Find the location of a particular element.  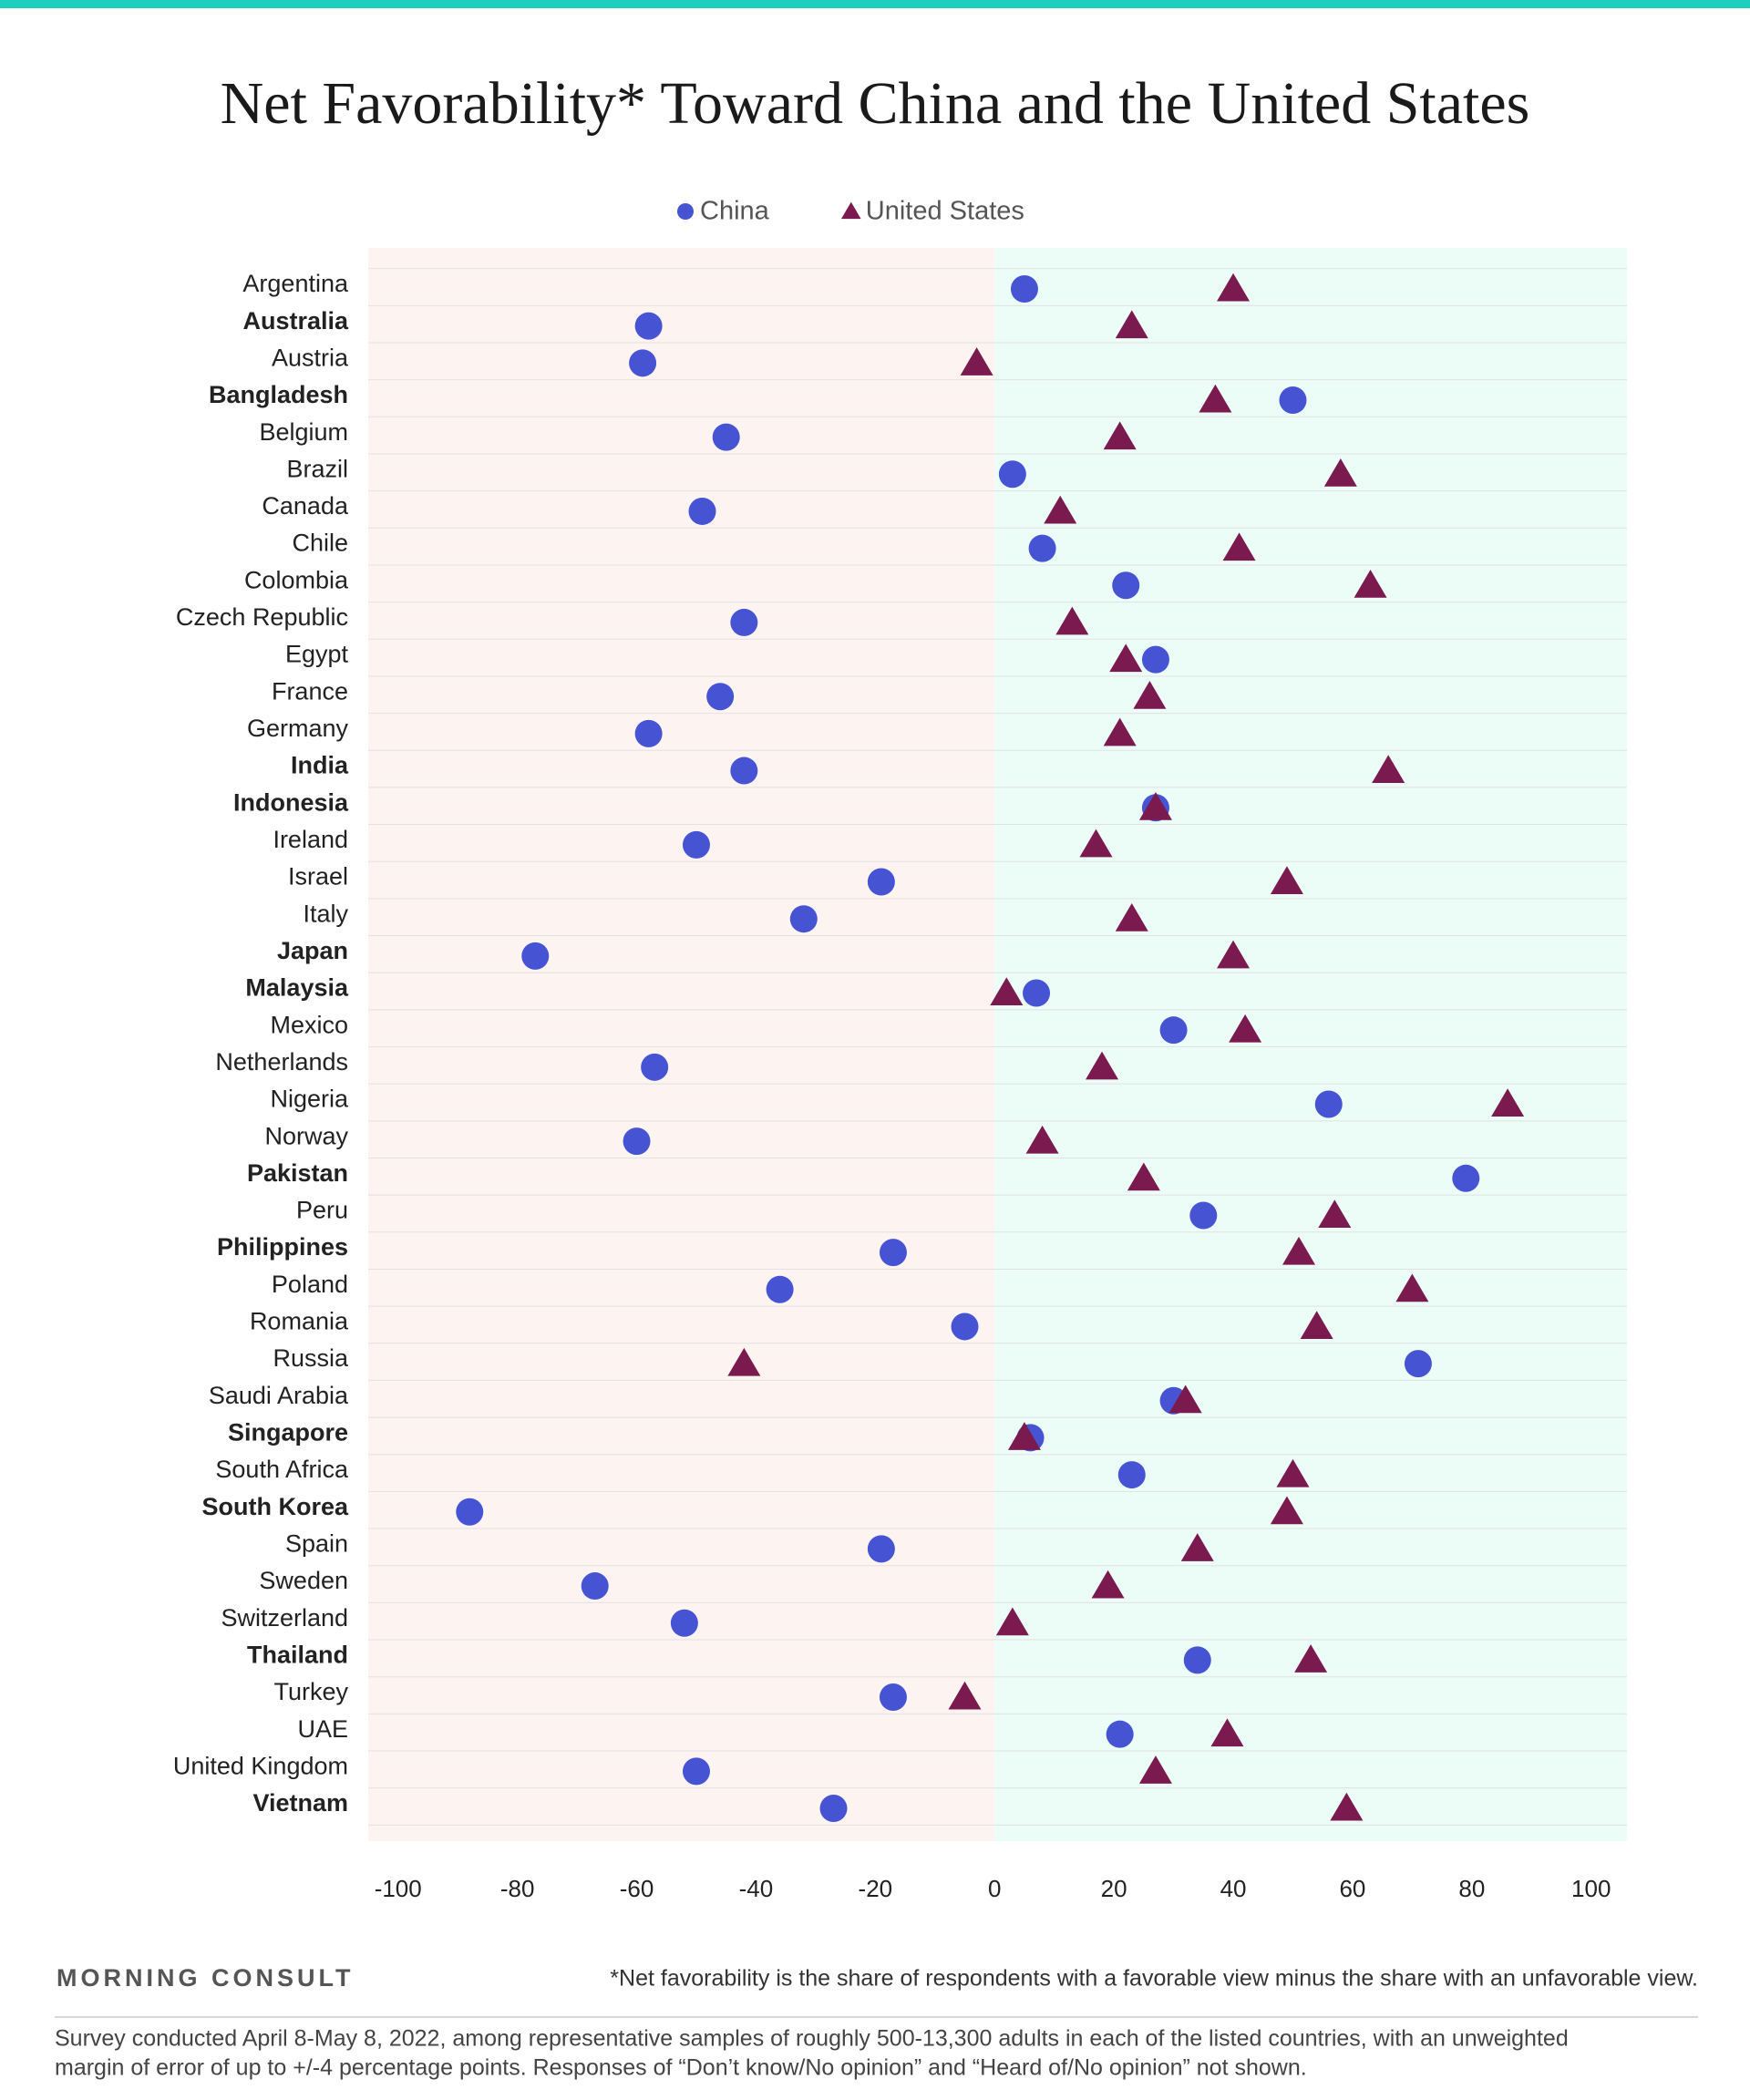

x-tick-label: -60 is located at coordinates (637, 1889).